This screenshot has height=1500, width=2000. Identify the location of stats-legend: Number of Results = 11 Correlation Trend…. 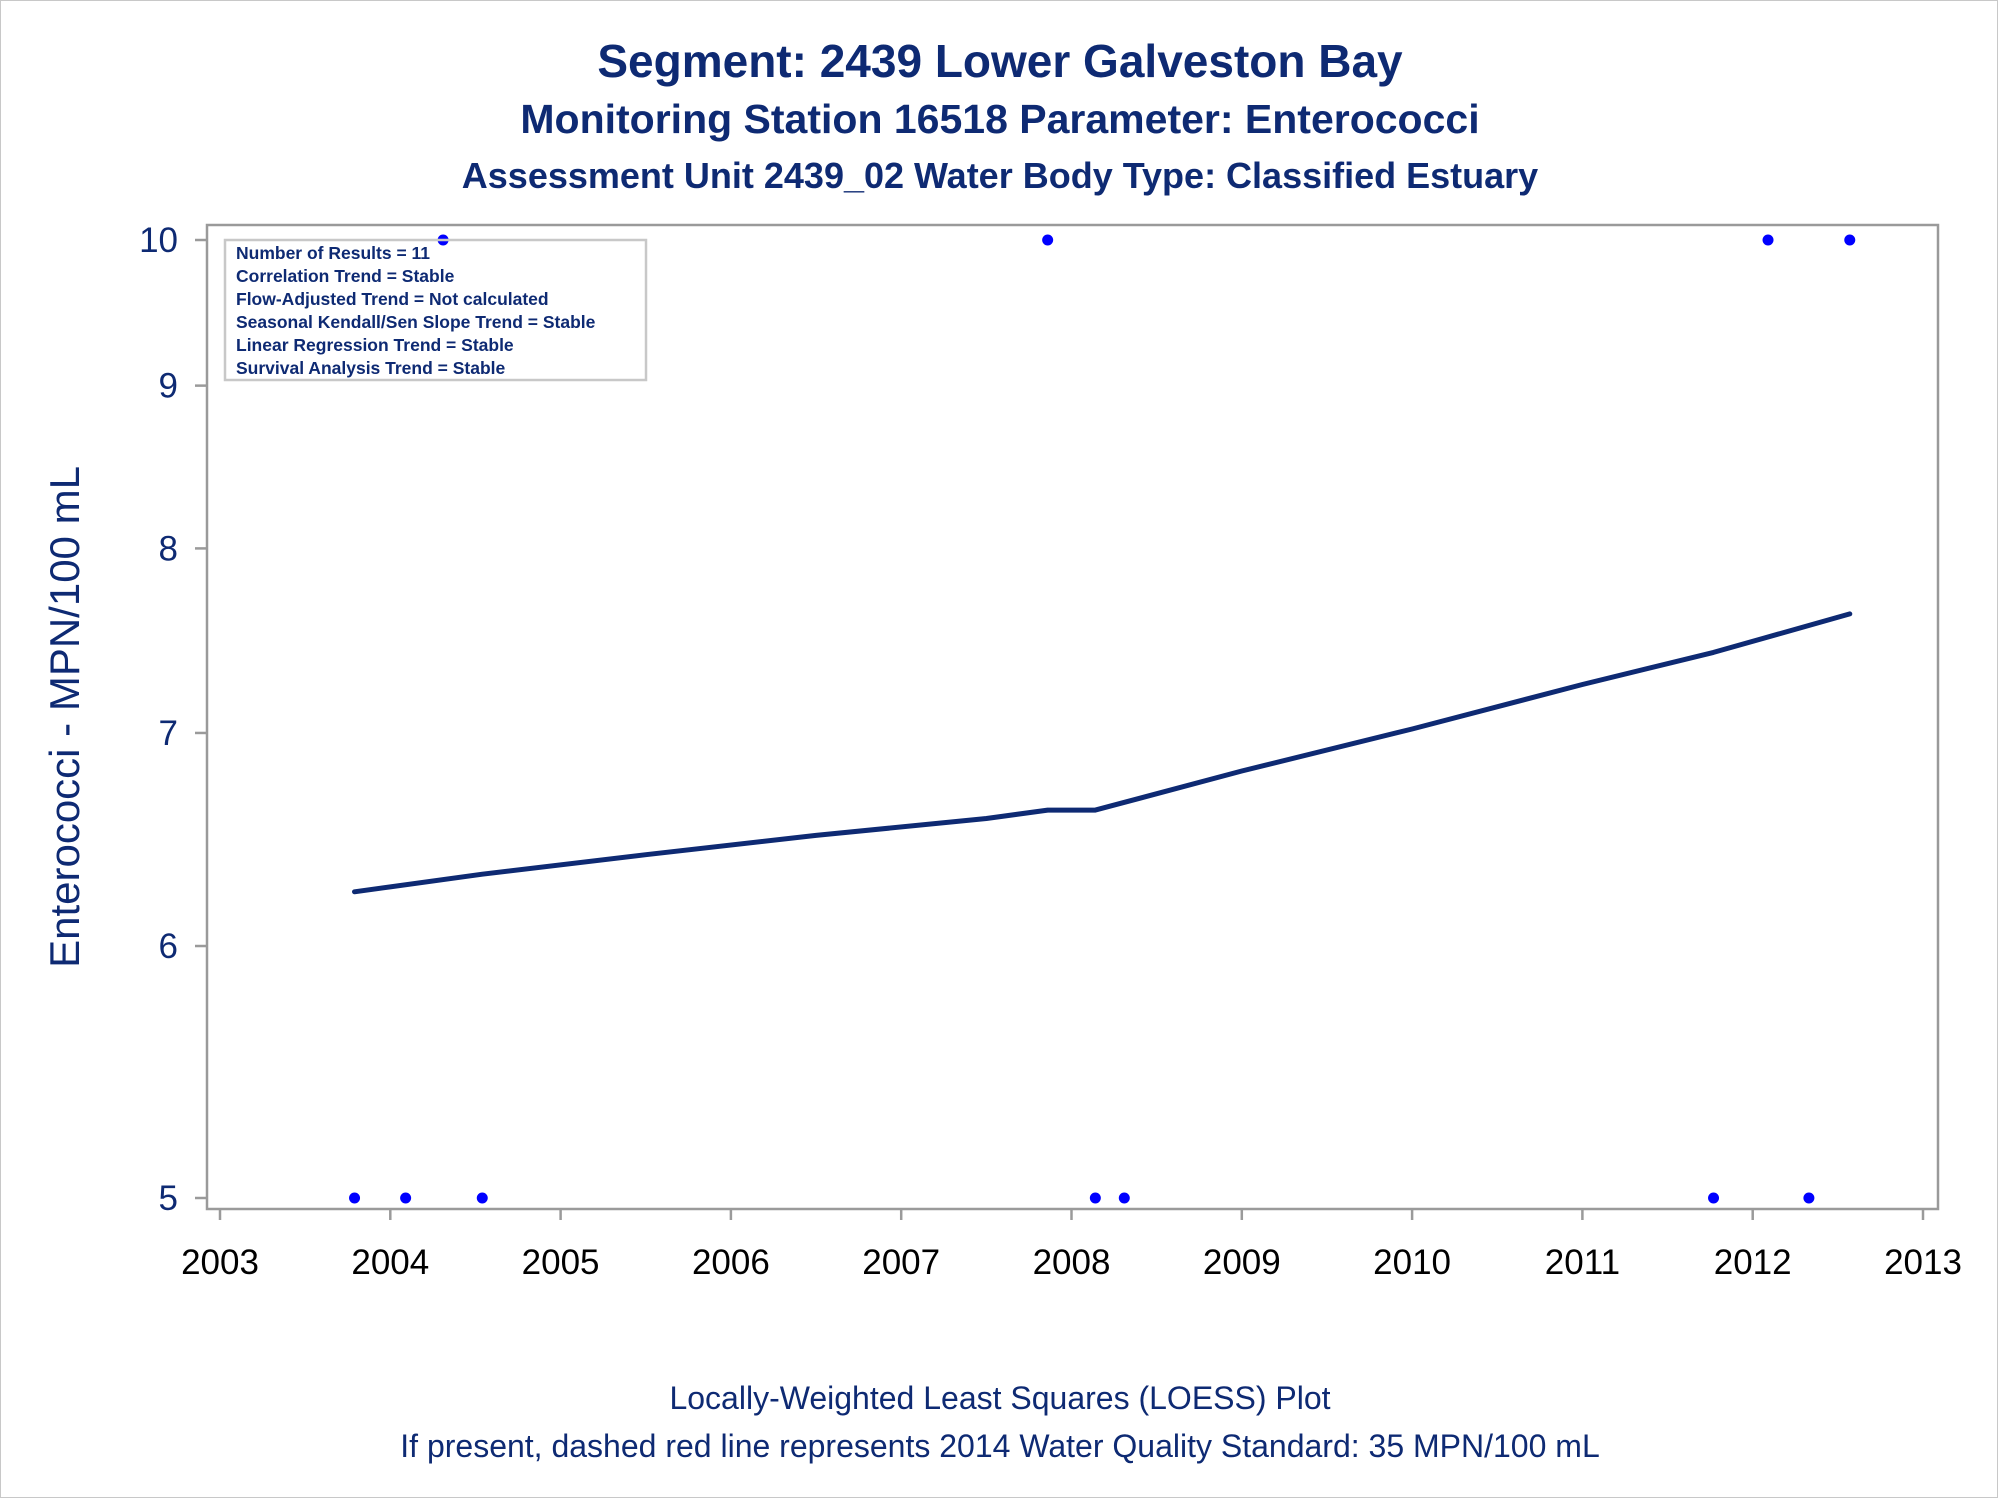
(435, 310).